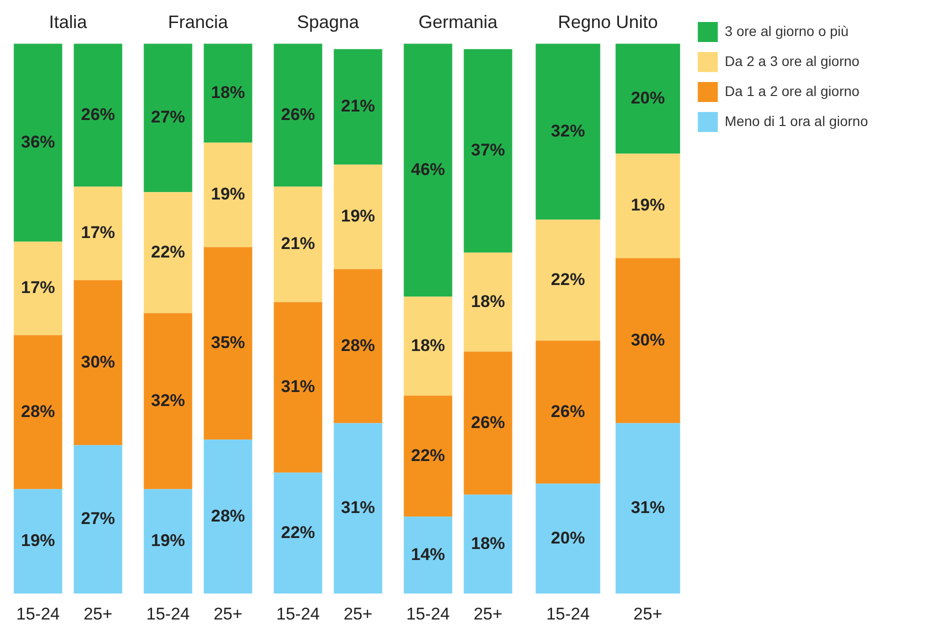 The width and height of the screenshot is (925, 641). What do you see at coordinates (796, 120) in the screenshot?
I see `legend-label: Meno di 1 ora al giorno` at bounding box center [796, 120].